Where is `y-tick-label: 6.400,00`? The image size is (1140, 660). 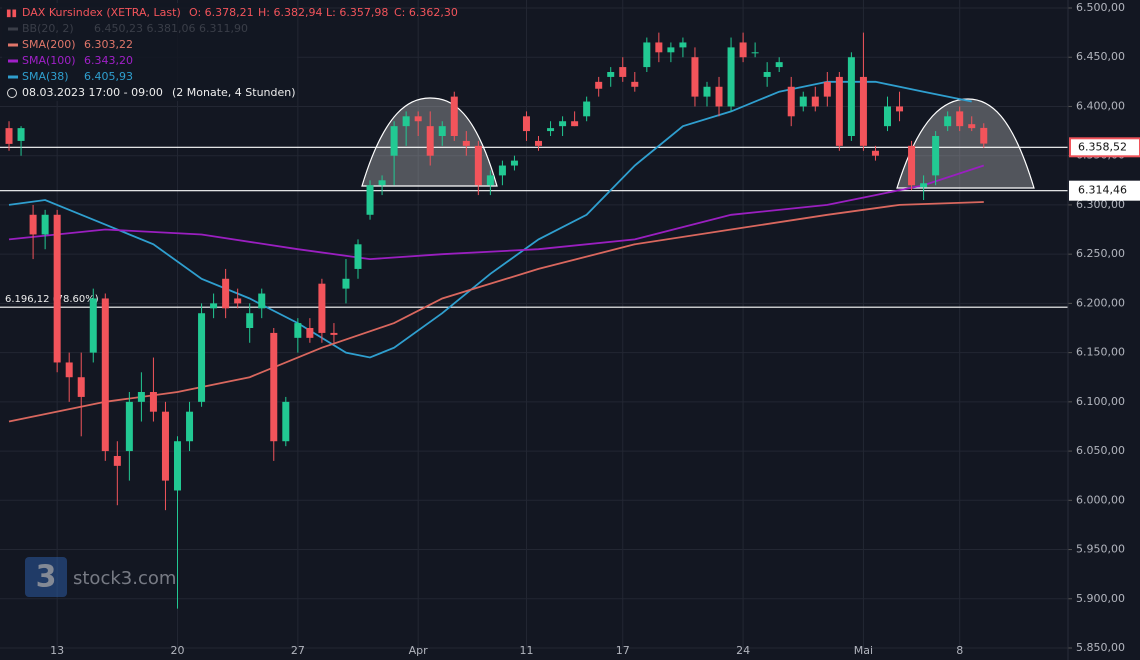 y-tick-label: 6.400,00 is located at coordinates (1100, 105).